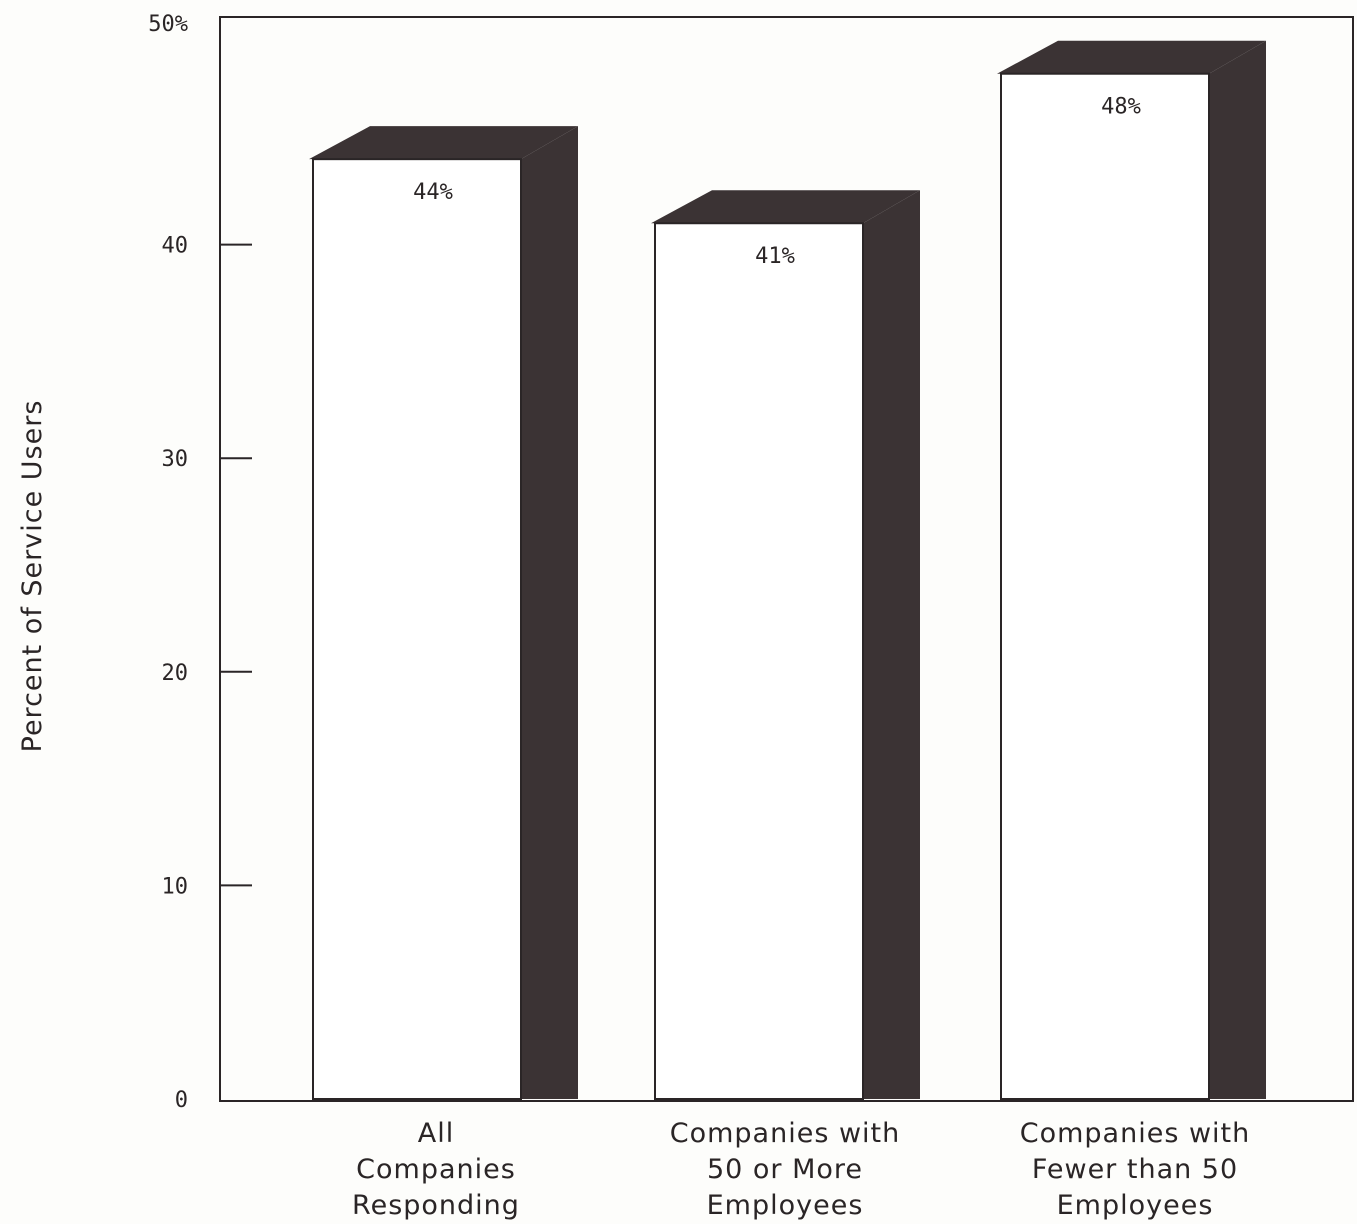 This screenshot has height=1224, width=1357. What do you see at coordinates (181, 1100) in the screenshot?
I see `y-tick-label: 0` at bounding box center [181, 1100].